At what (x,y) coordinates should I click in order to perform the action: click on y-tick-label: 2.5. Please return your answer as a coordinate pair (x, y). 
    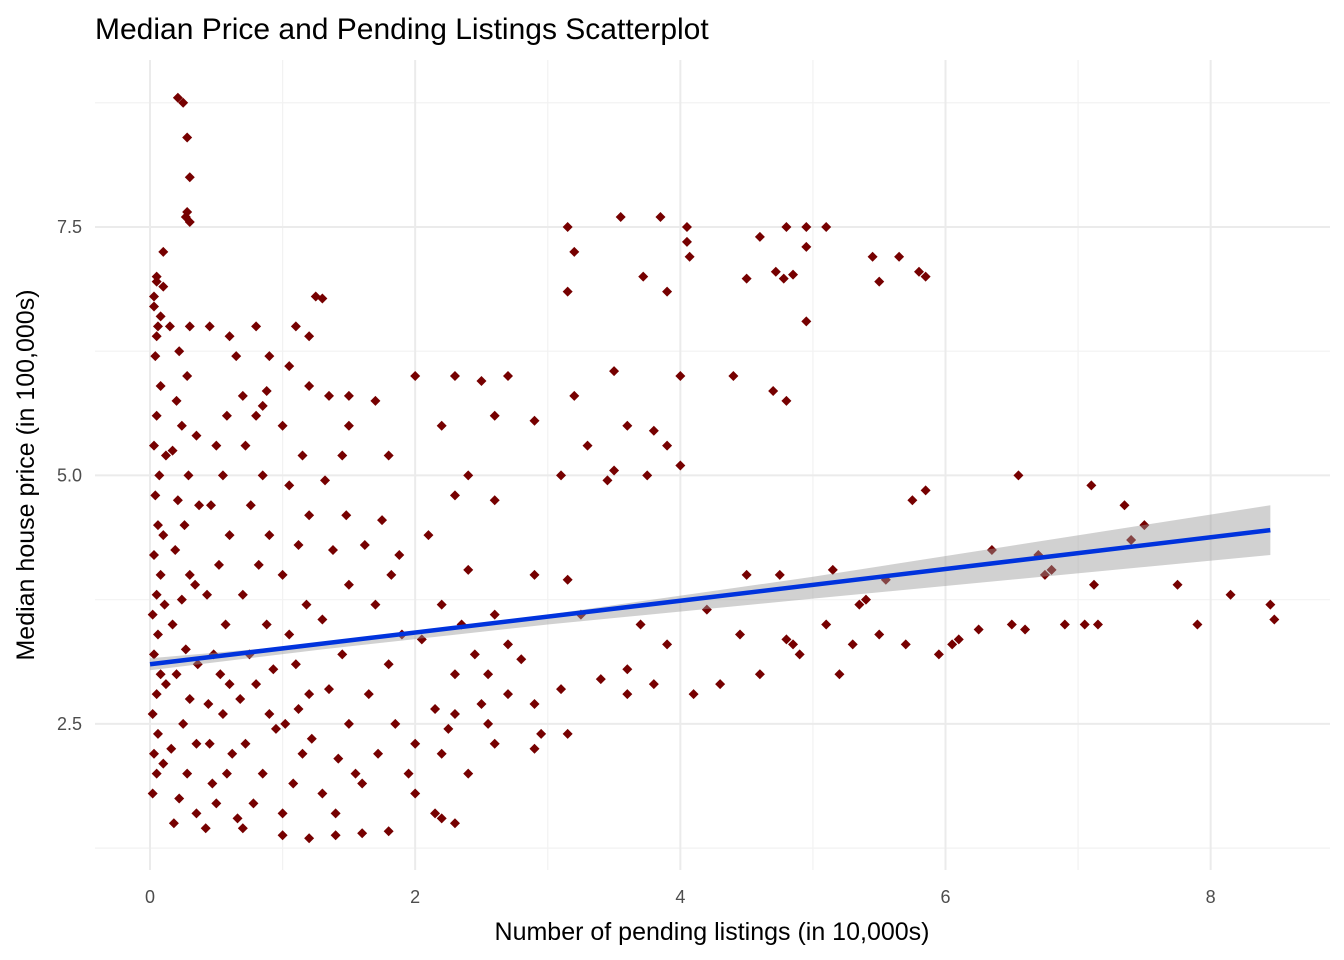
    Looking at the image, I should click on (69, 724).